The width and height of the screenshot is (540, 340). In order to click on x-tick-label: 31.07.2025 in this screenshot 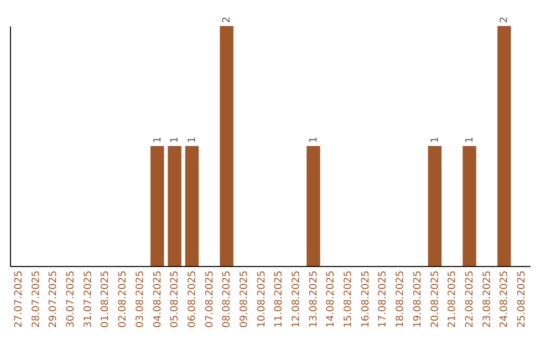, I will do `click(88, 299)`.